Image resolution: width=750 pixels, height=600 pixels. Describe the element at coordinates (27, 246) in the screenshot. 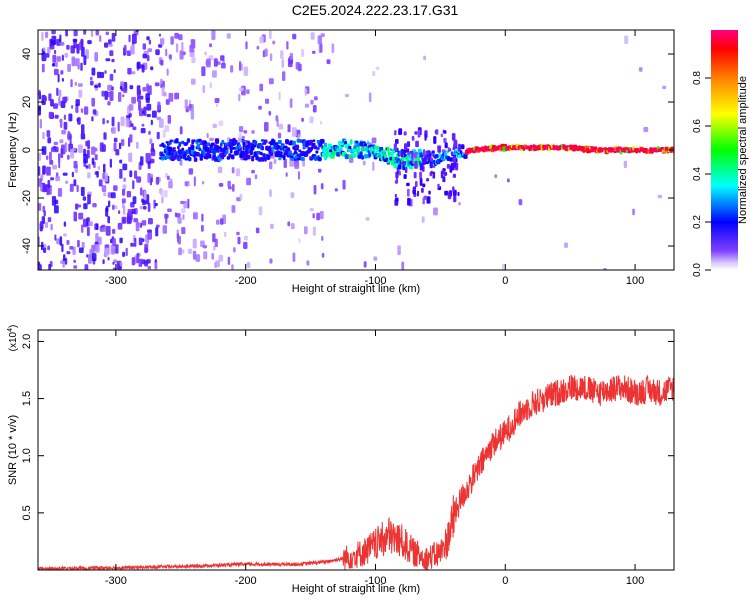

I see `y-tick-label: -40` at that location.